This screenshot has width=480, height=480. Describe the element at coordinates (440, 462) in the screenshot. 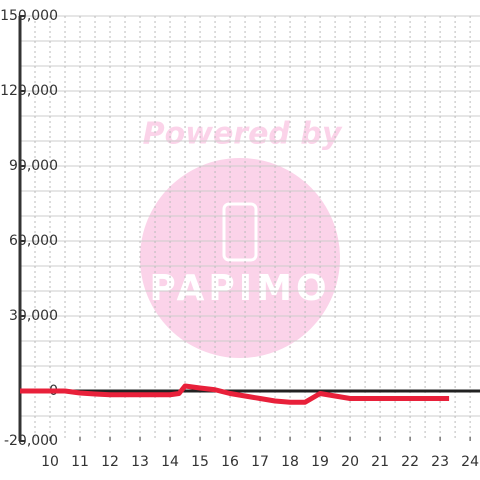

I see `x-tick-label: 23` at that location.